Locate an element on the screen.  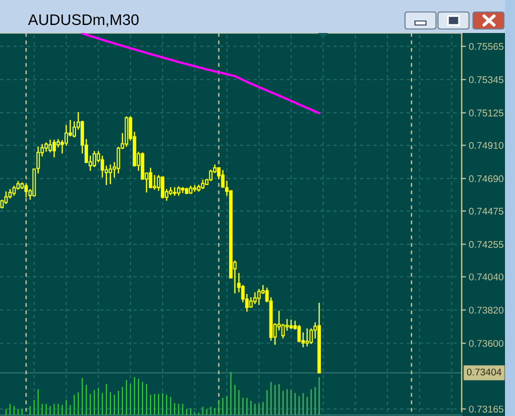
y-tick-label: 0.74475 is located at coordinates (486, 211).